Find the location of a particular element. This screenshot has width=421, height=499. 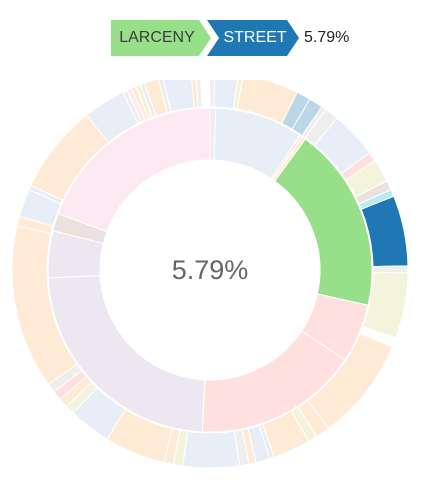

breadcrumb-trail: LARCENY STREET 5.79% is located at coordinates (241, 38).